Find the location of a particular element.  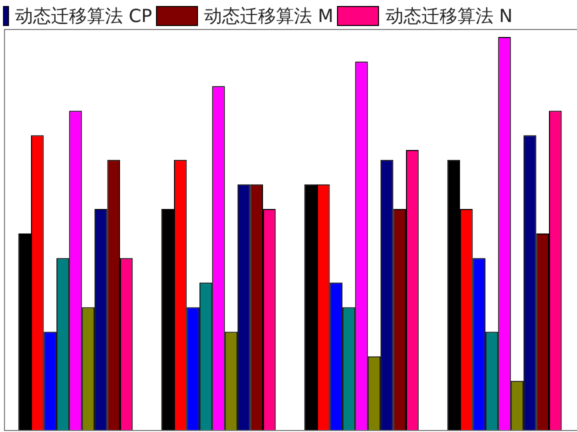

legend-label: 动态迁移算法 M is located at coordinates (269, 16).